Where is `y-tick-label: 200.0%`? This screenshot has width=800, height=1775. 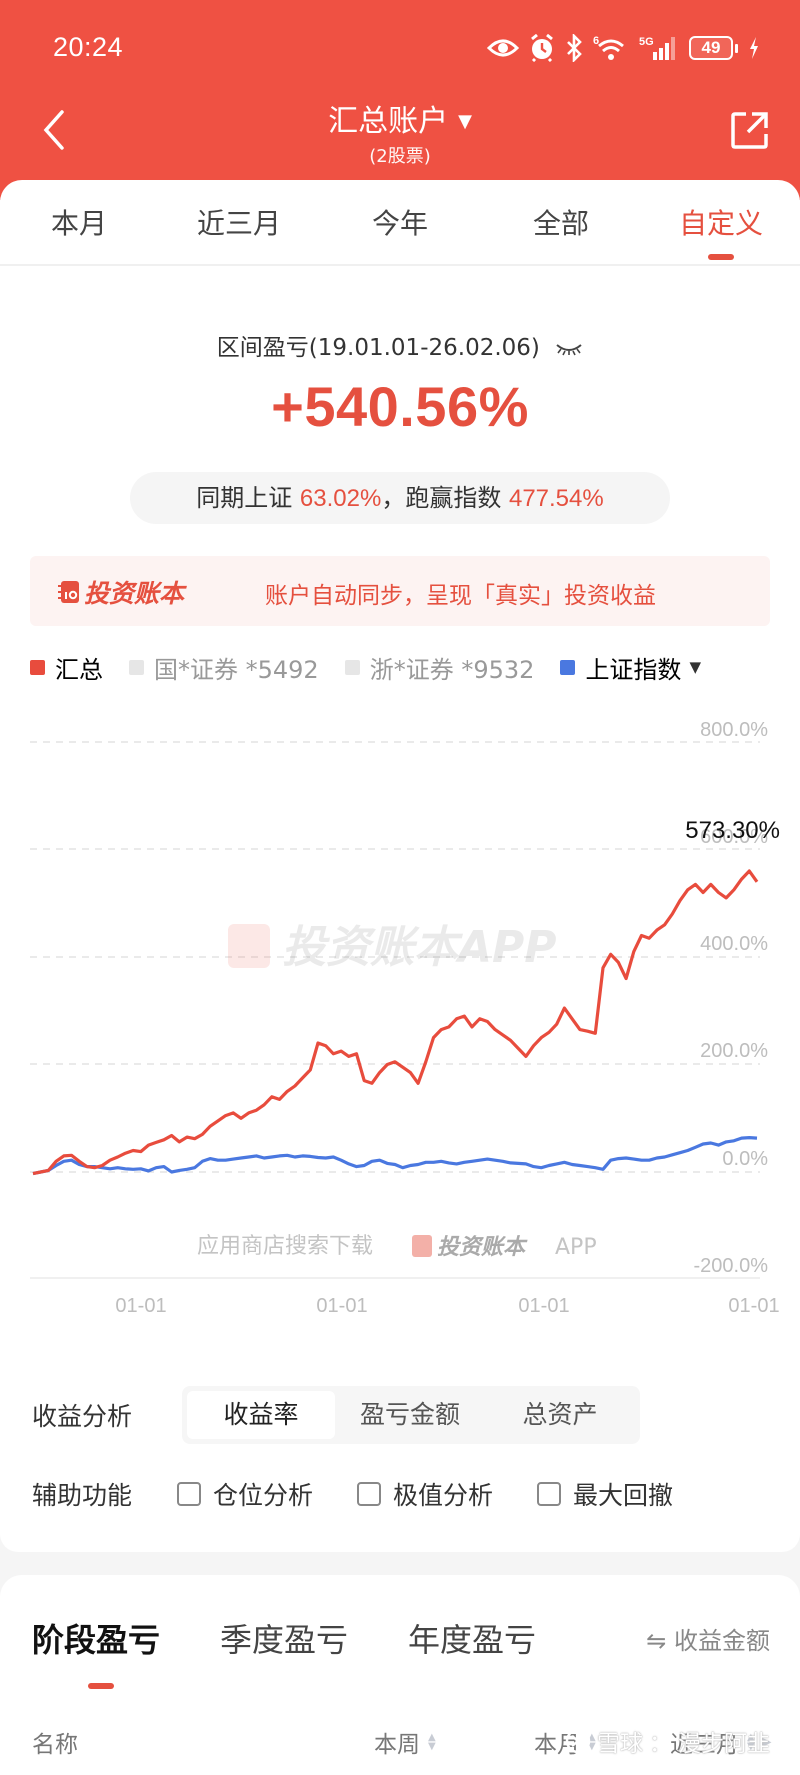 y-tick-label: 200.0% is located at coordinates (734, 1051).